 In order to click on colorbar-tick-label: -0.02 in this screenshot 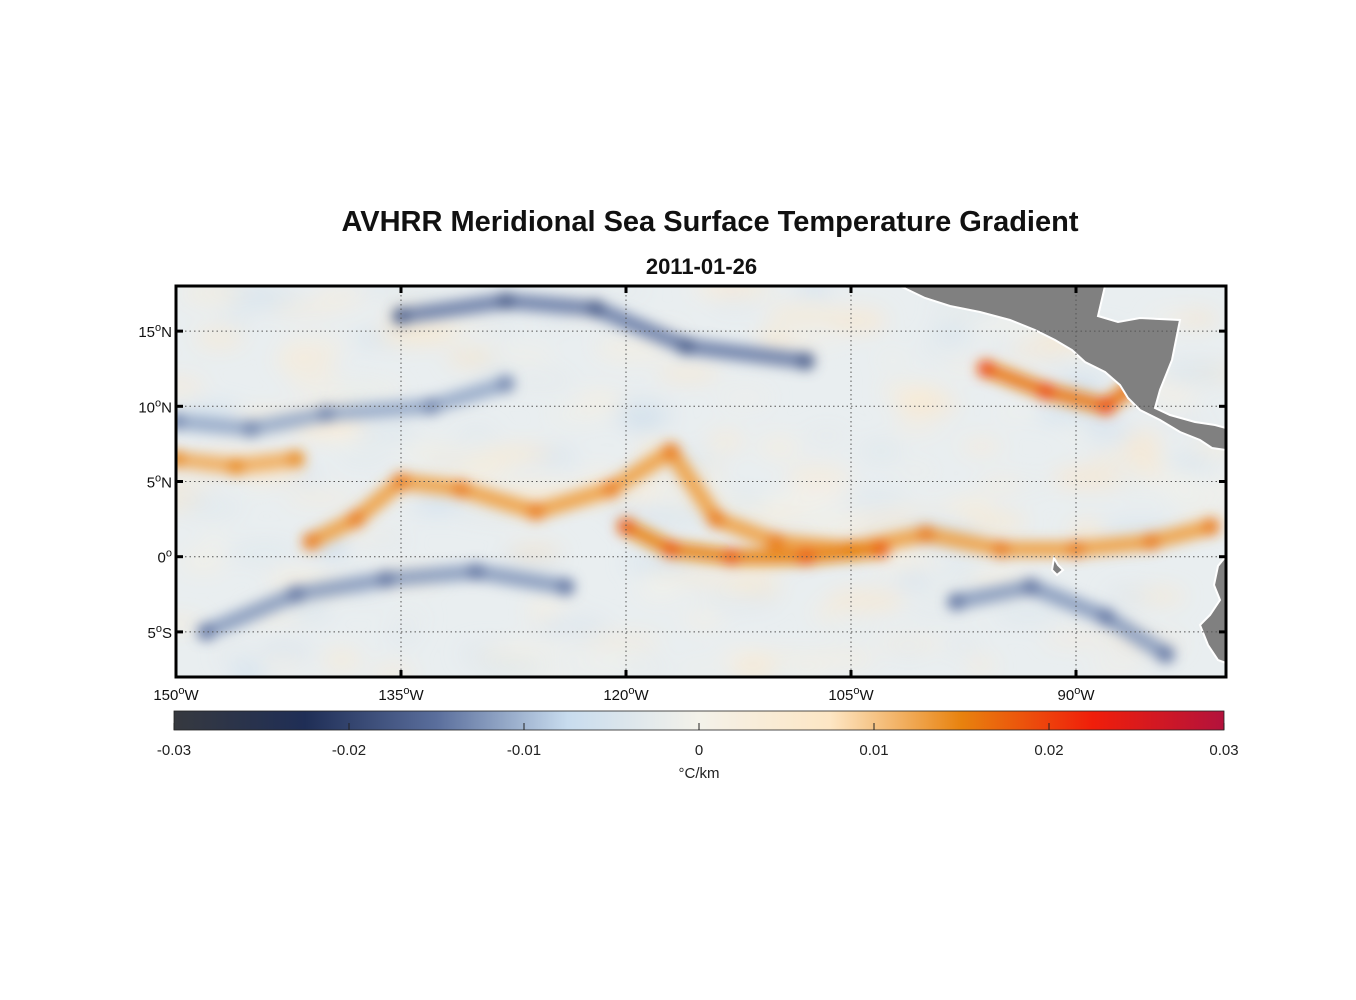, I will do `click(349, 750)`.